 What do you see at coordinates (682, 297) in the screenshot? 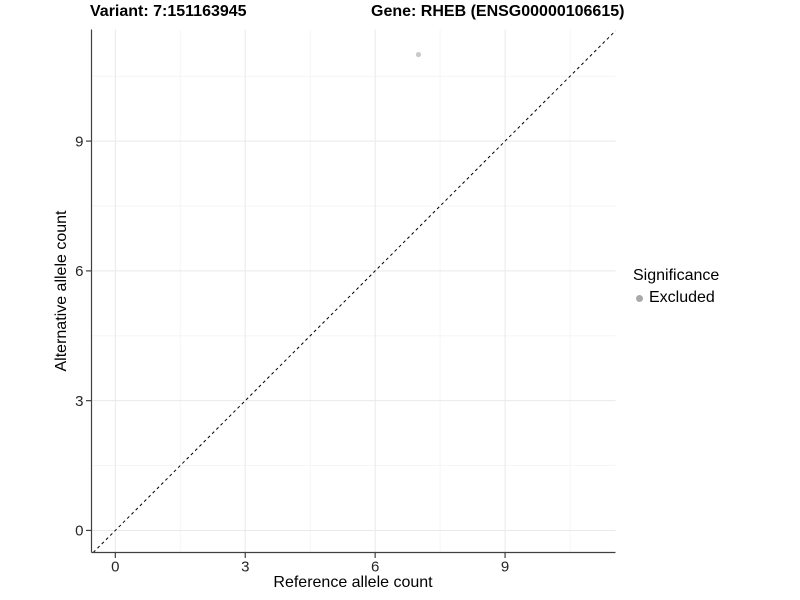
I see `legend-item-label: Excluded` at bounding box center [682, 297].